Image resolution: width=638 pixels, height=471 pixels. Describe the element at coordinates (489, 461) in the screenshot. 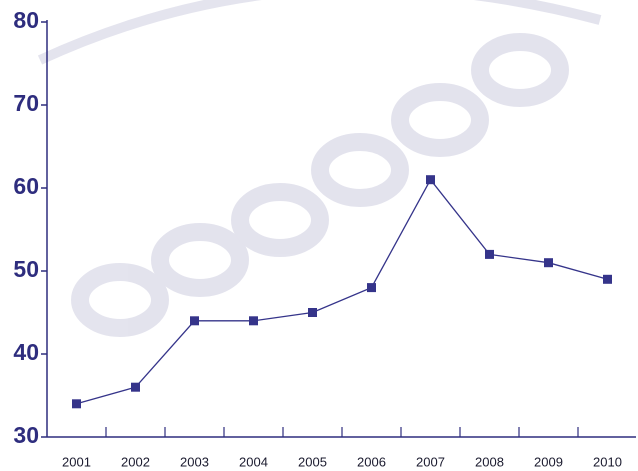

I see `x-tick-label: 2008` at that location.